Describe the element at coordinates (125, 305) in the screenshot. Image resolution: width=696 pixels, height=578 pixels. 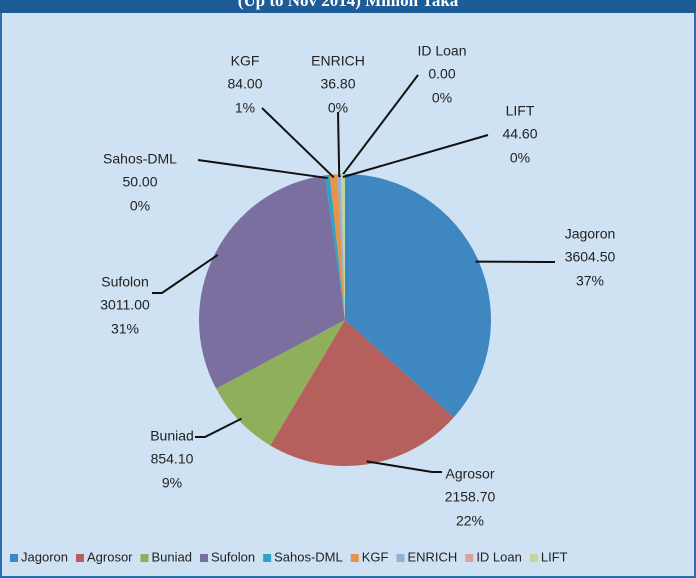
I see `data-label-value: 3011.00` at that location.